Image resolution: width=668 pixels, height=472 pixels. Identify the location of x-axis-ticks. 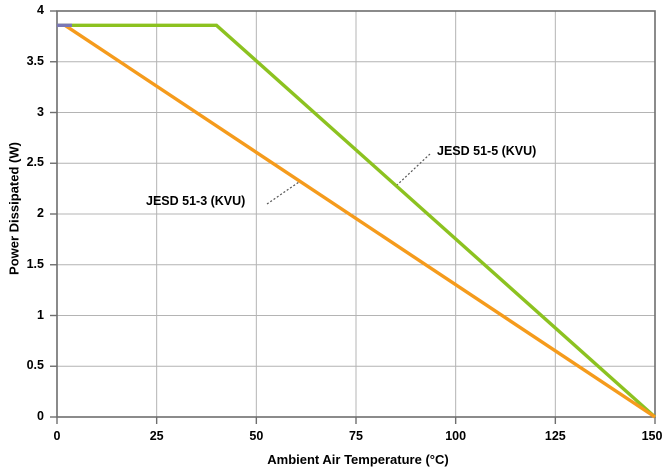
(356, 420).